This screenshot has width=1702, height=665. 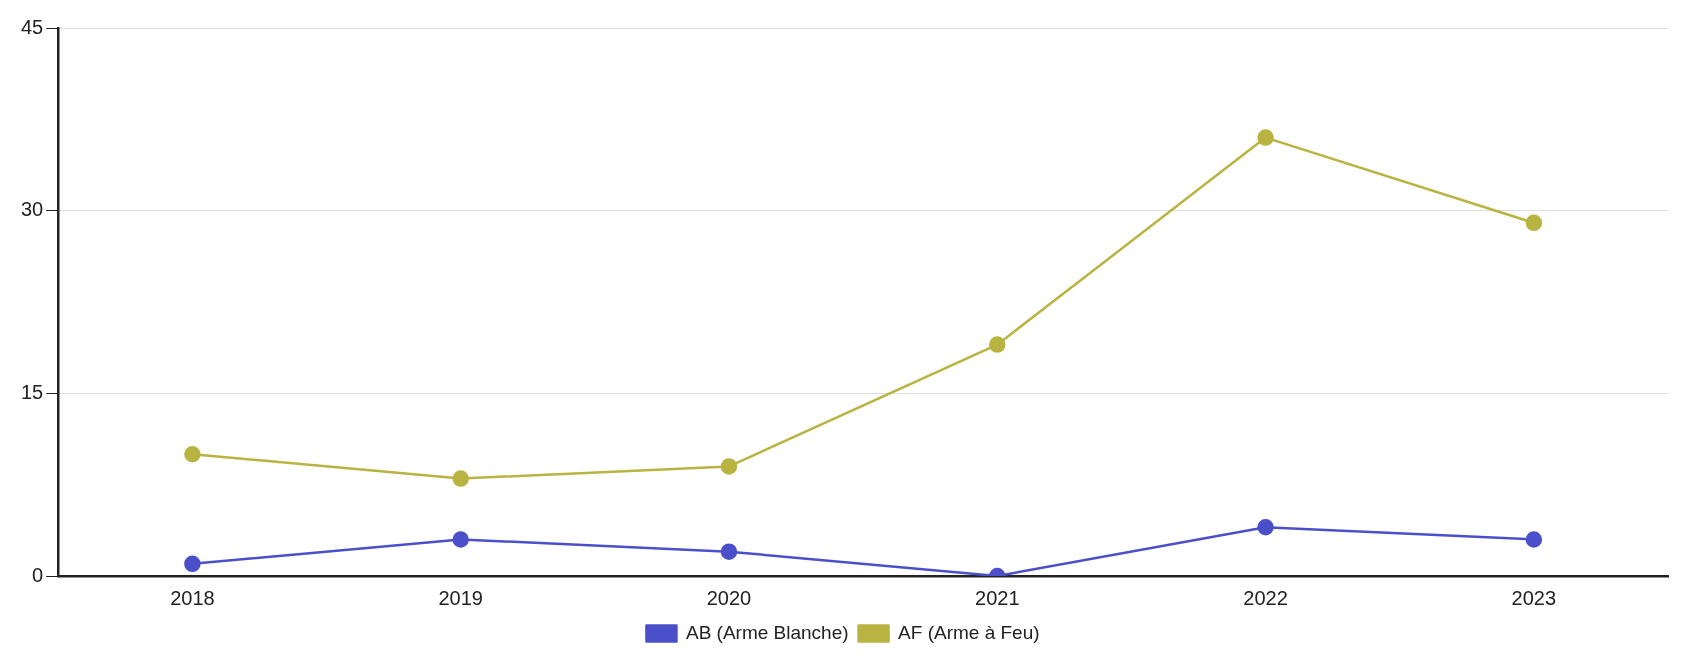 What do you see at coordinates (32, 26) in the screenshot?
I see `y-tick-label: 45` at bounding box center [32, 26].